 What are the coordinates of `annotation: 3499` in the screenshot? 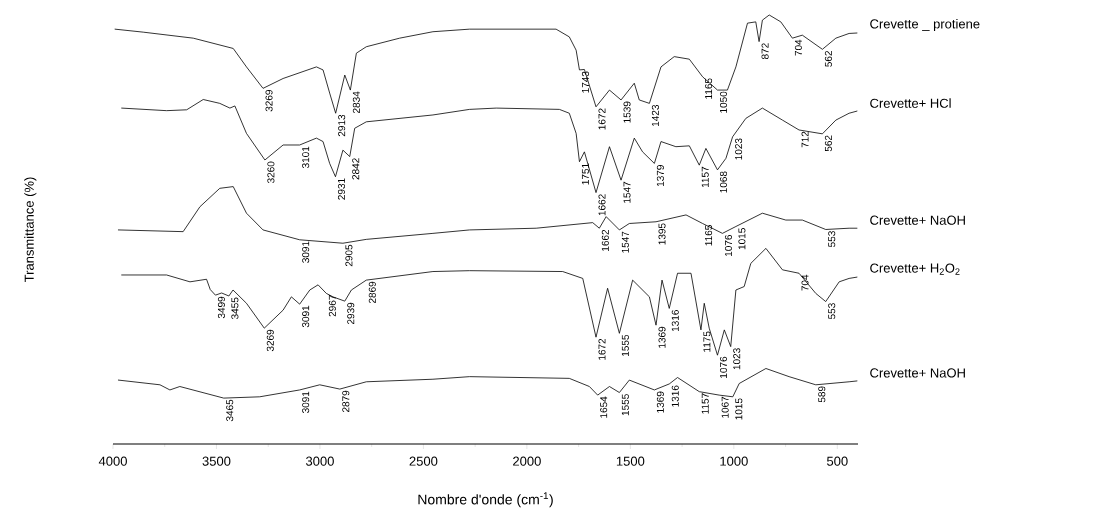 It's located at (221, 307).